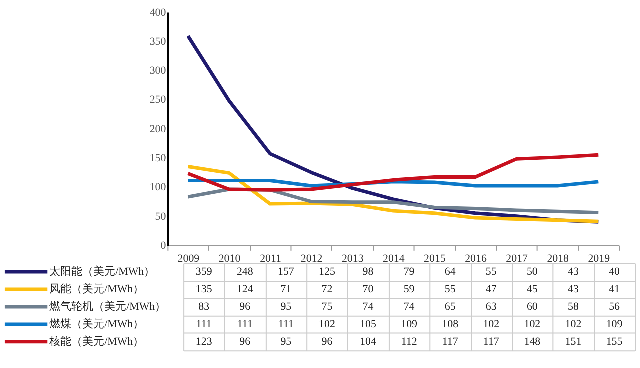  Describe the element at coordinates (476, 258) in the screenshot. I see `x-tick-label: 2016` at that location.